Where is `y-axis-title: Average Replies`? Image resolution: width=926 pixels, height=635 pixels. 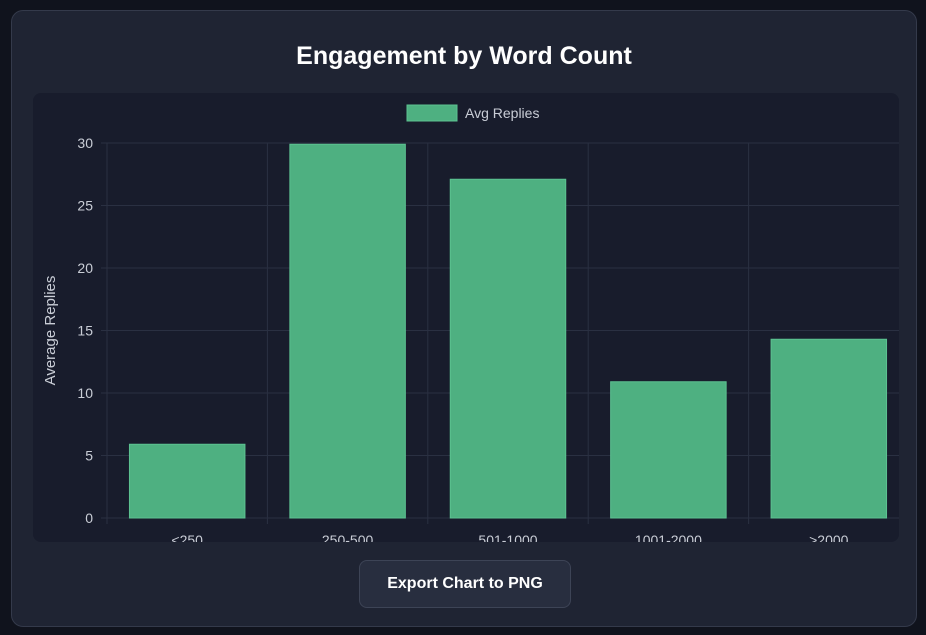
y-axis-title: Average Replies is located at coordinates (50, 331).